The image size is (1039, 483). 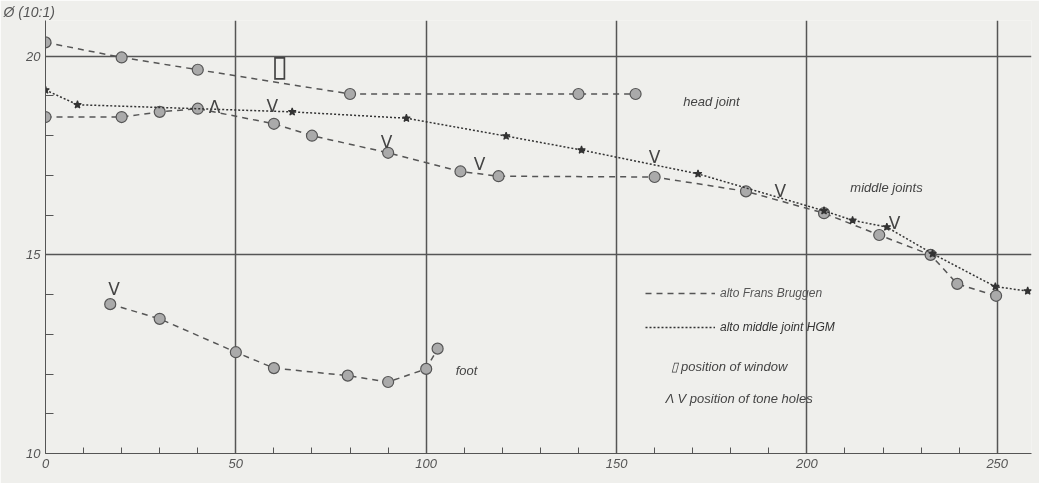 I want to click on x-tick-label: 50, so click(x=236, y=463).